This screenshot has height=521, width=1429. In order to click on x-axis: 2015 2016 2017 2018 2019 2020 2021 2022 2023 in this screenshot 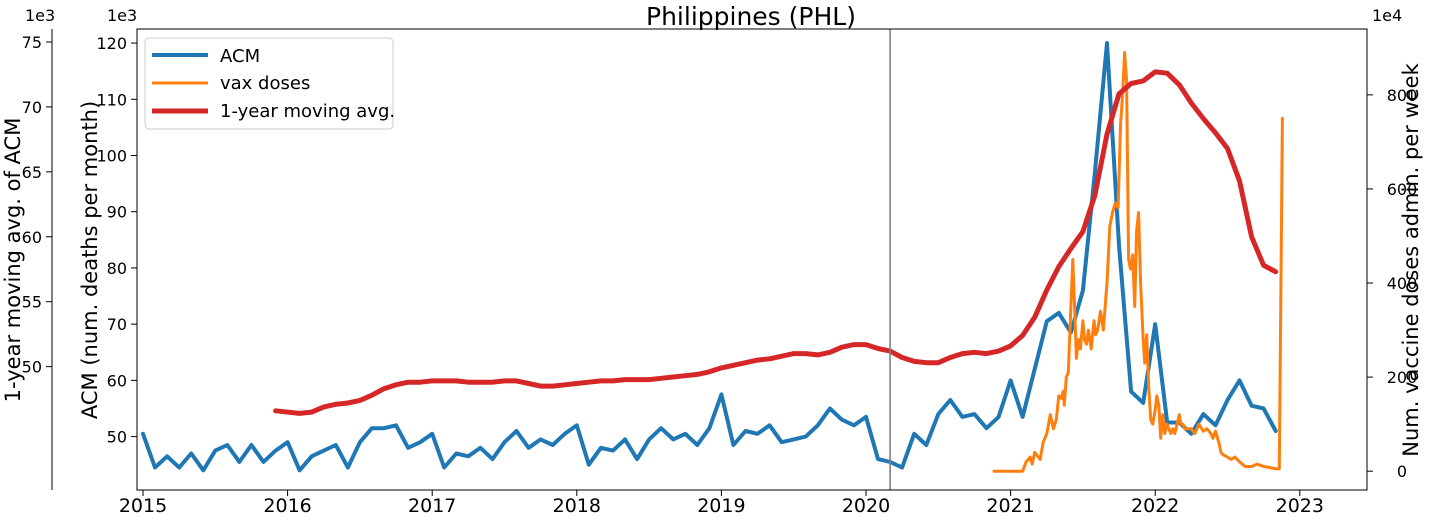, I will do `click(721, 503)`.